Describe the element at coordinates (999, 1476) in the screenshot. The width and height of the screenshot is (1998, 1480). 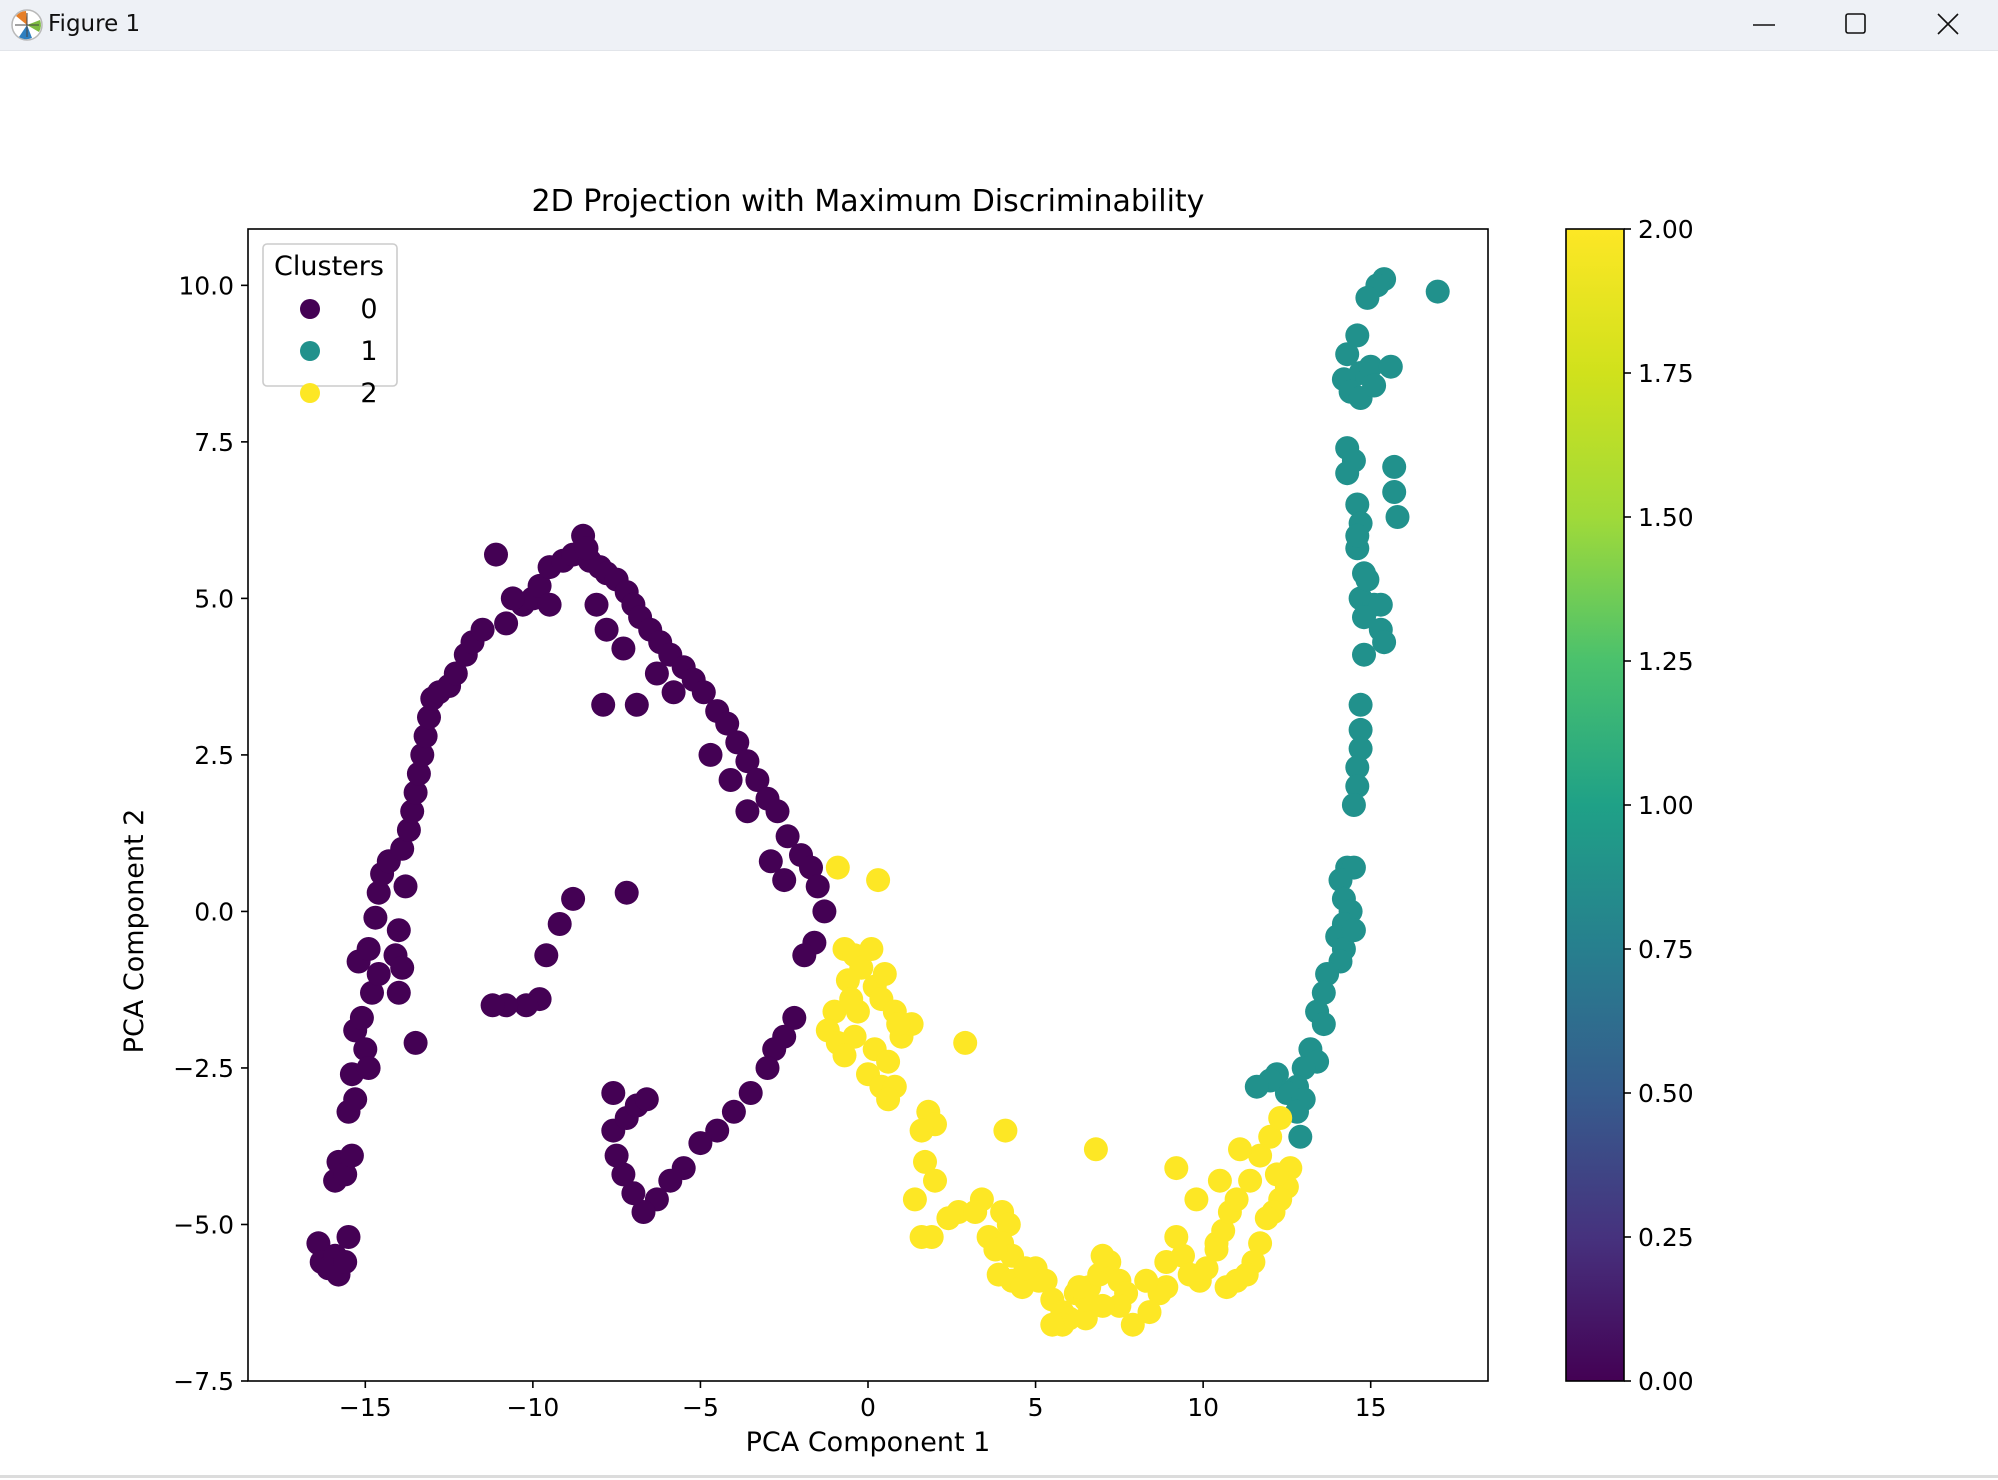
I see `window-bottom-edge` at that location.